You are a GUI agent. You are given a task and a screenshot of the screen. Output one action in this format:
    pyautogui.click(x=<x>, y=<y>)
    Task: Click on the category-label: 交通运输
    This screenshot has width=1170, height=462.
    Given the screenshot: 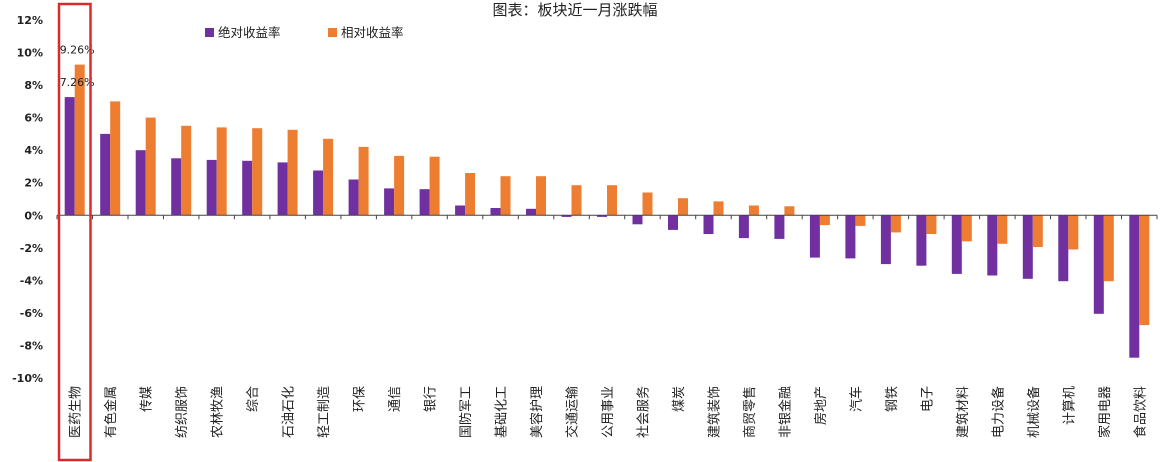 What is the action you would take?
    pyautogui.click(x=573, y=412)
    